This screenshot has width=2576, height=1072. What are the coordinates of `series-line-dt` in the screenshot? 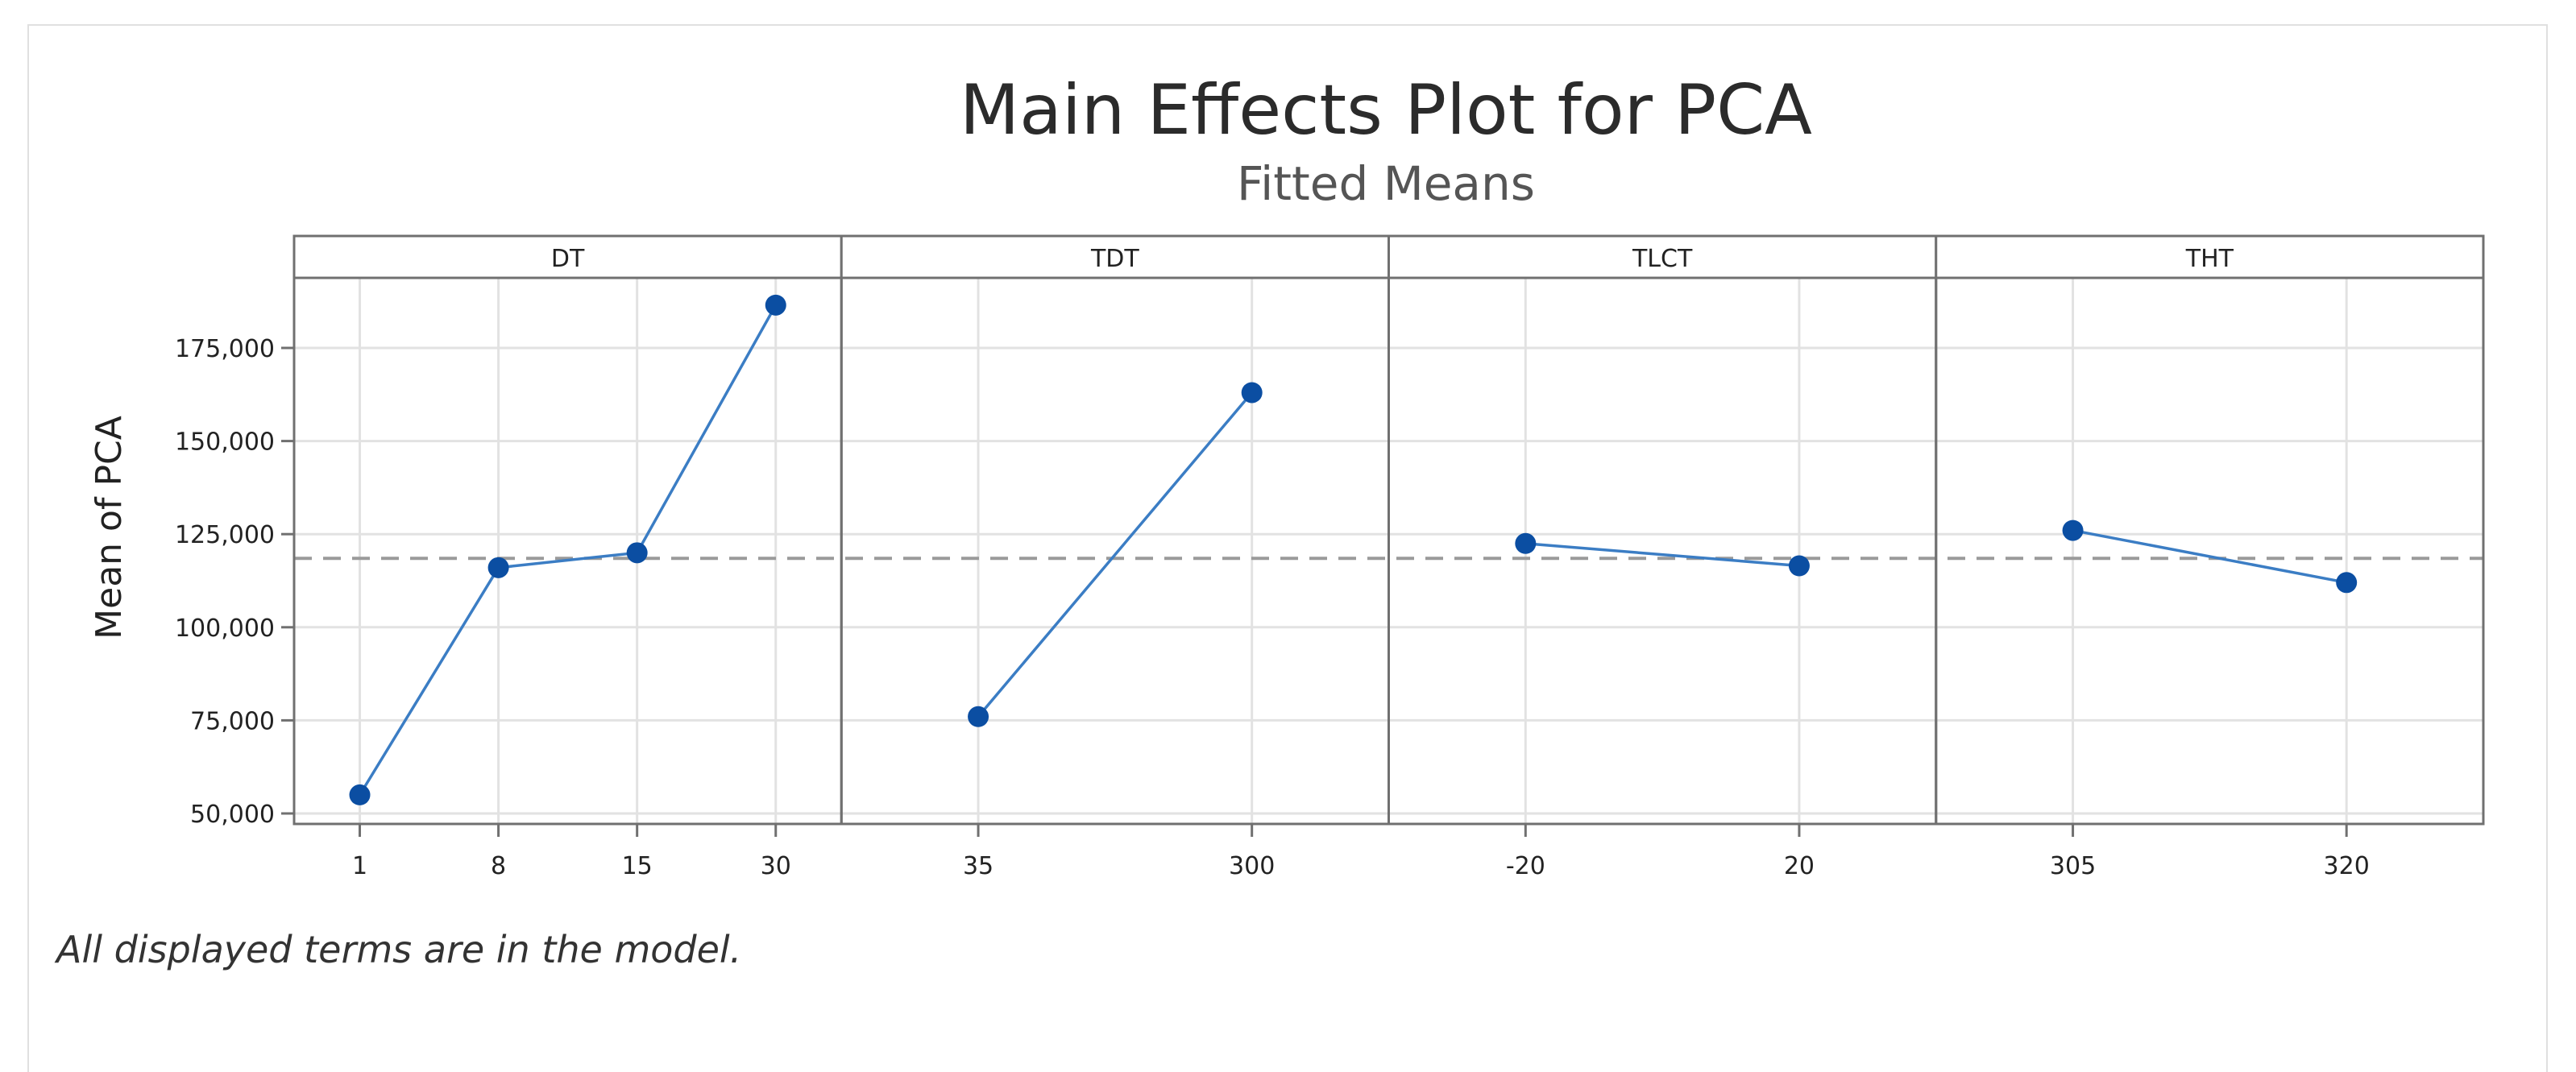 It's located at (568, 550).